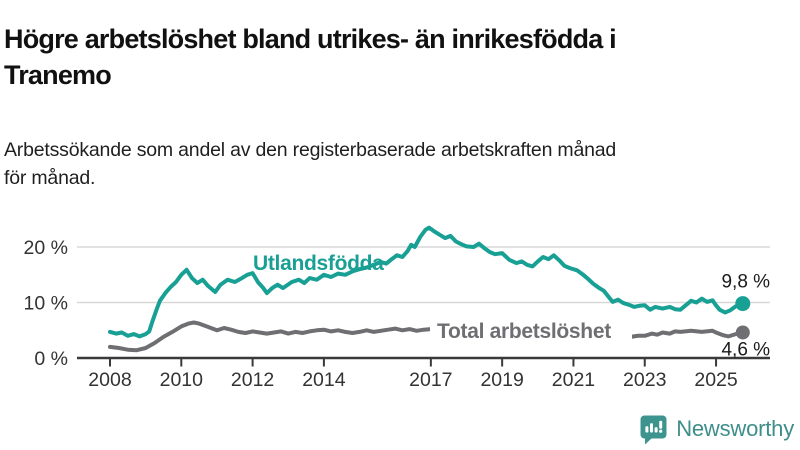 The width and height of the screenshot is (800, 450). I want to click on x-axis-tick-label: 2008, so click(109, 380).